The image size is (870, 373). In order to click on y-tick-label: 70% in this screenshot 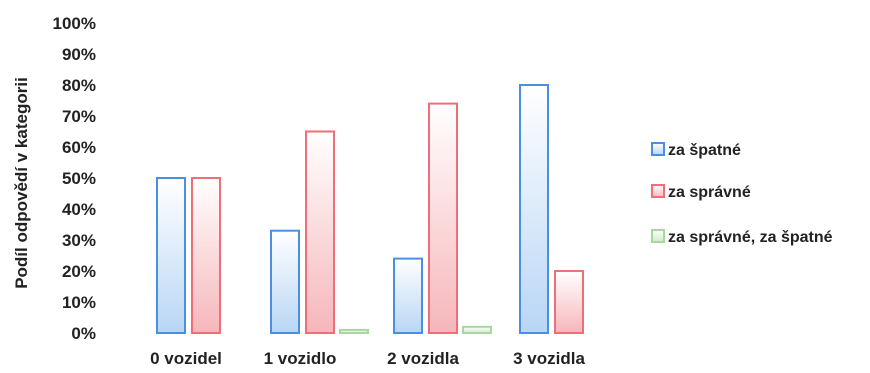, I will do `click(79, 116)`.